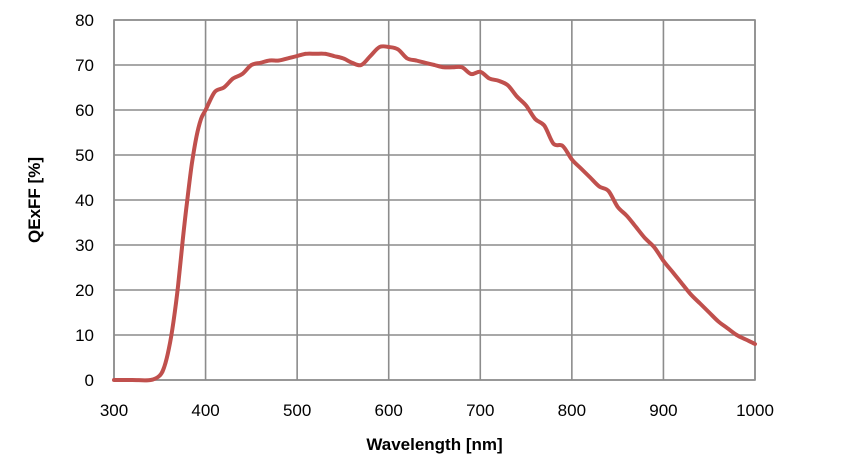 This screenshot has height=464, width=849. Describe the element at coordinates (84, 65) in the screenshot. I see `y-tick-label: 70` at that location.